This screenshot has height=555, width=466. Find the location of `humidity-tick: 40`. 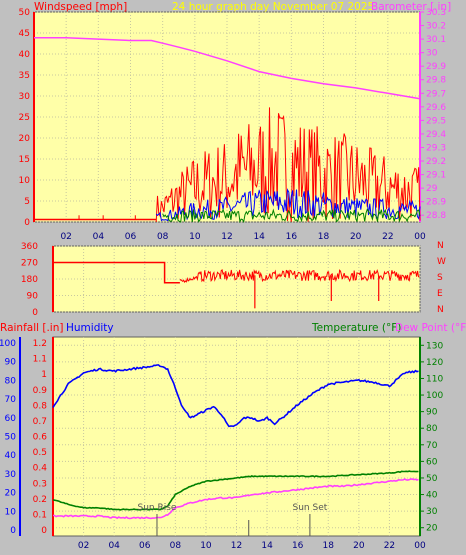

humidity-tick: 40 is located at coordinates (11, 456).